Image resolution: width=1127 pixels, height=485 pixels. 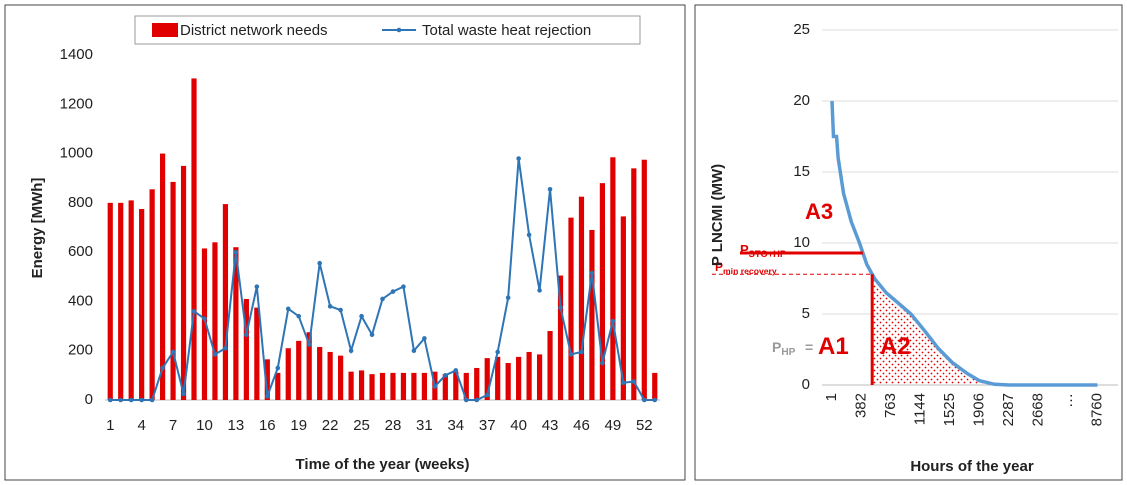 I want to click on x-tick-label: 1144, so click(x=919, y=409).